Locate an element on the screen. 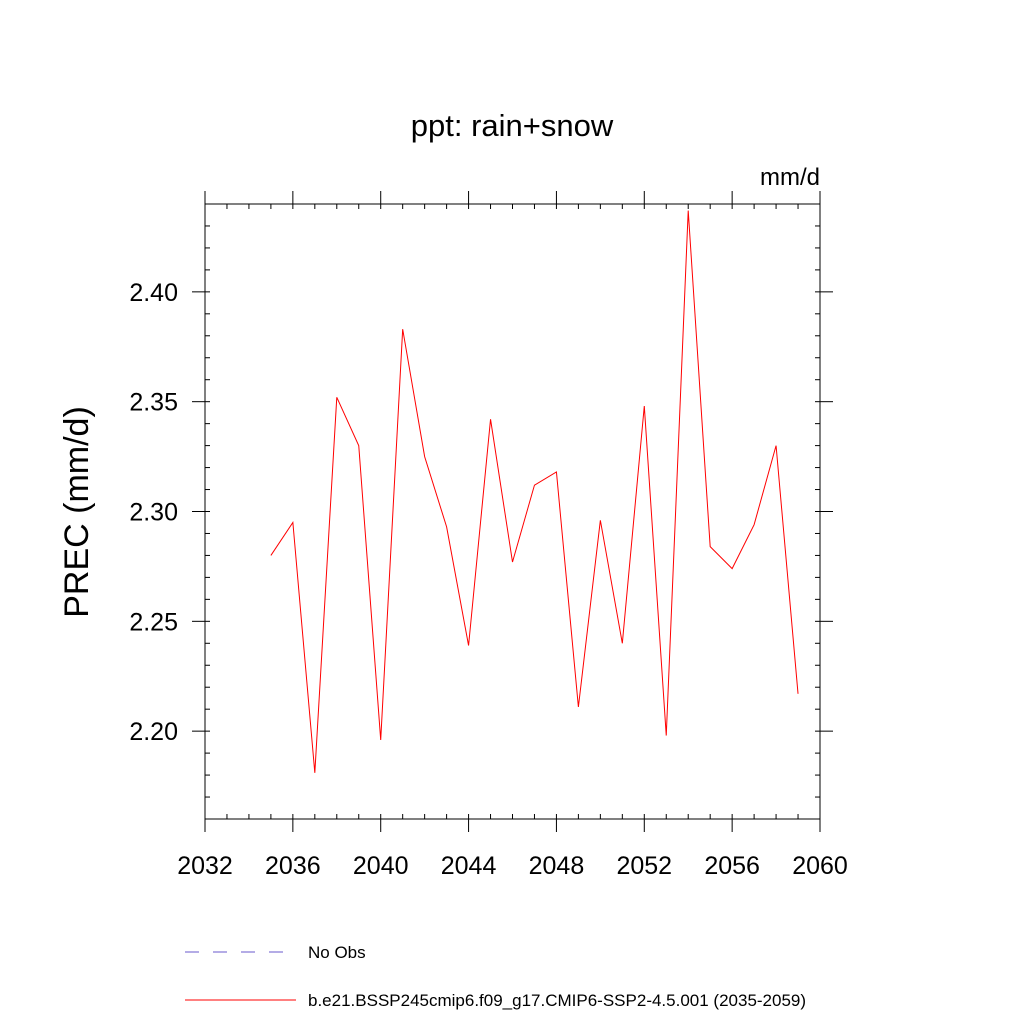  y-axis-label: PREC (mm/d) is located at coordinates (77, 512).